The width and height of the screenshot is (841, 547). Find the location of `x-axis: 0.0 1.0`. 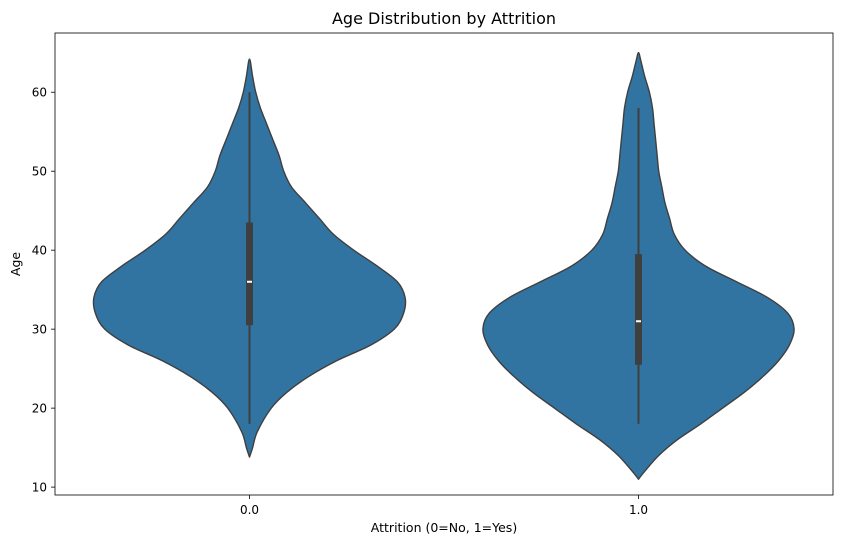

x-axis: 0.0 1.0 is located at coordinates (444, 506).